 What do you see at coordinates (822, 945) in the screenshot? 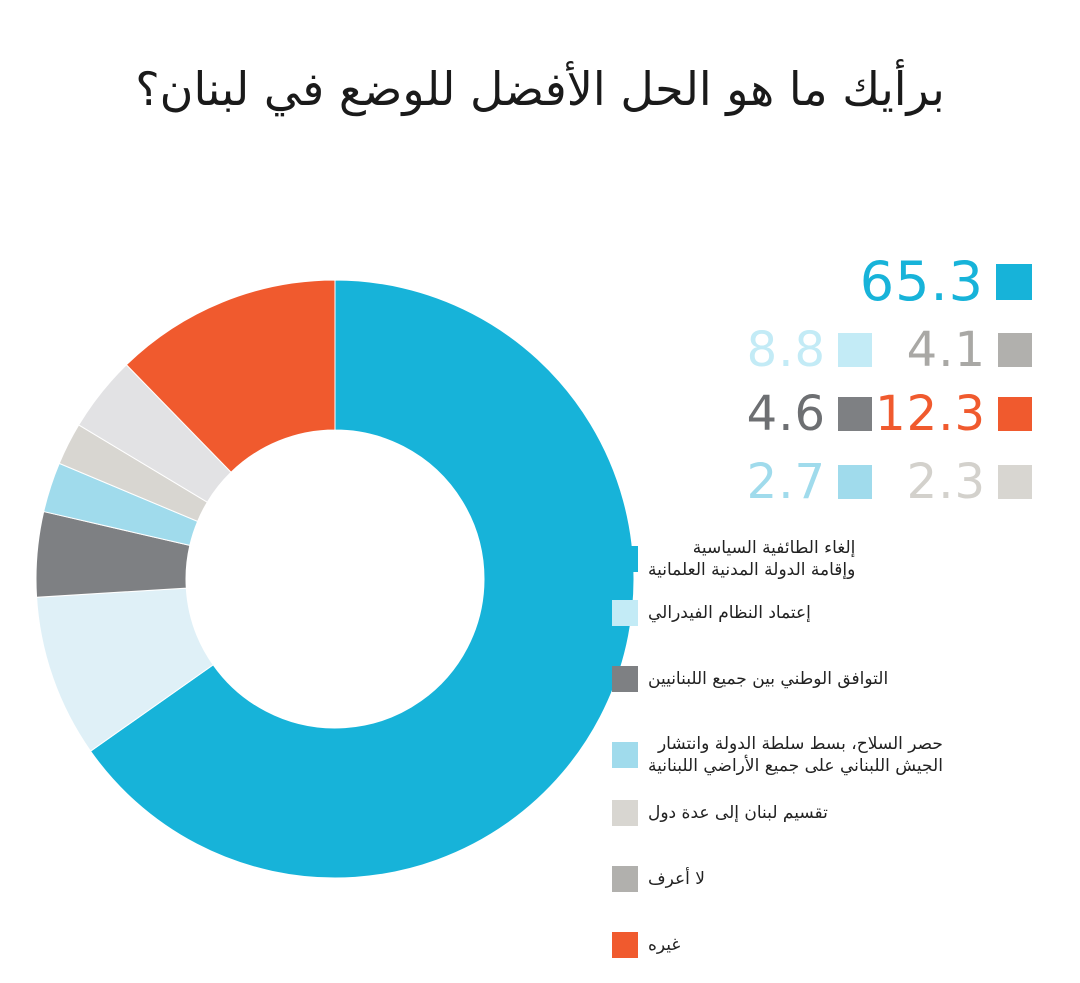
I see `legend-item: غيره` at bounding box center [822, 945].